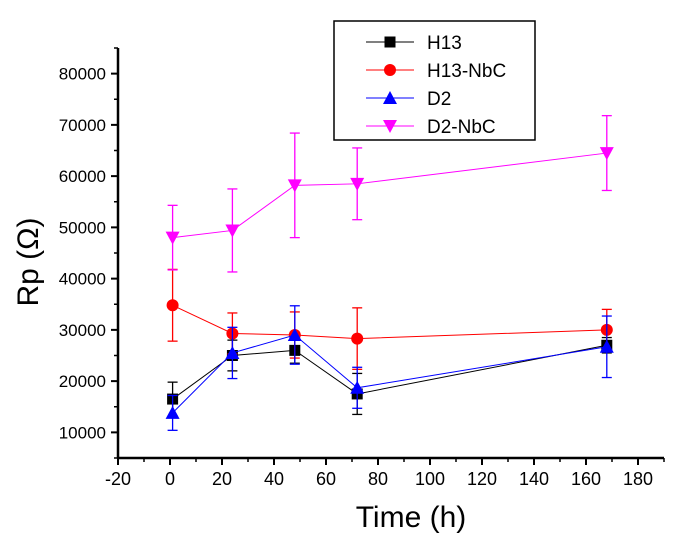 The width and height of the screenshot is (682, 555). What do you see at coordinates (28, 261) in the screenshot?
I see `y-axis-label: Rp (Ω)` at bounding box center [28, 261].